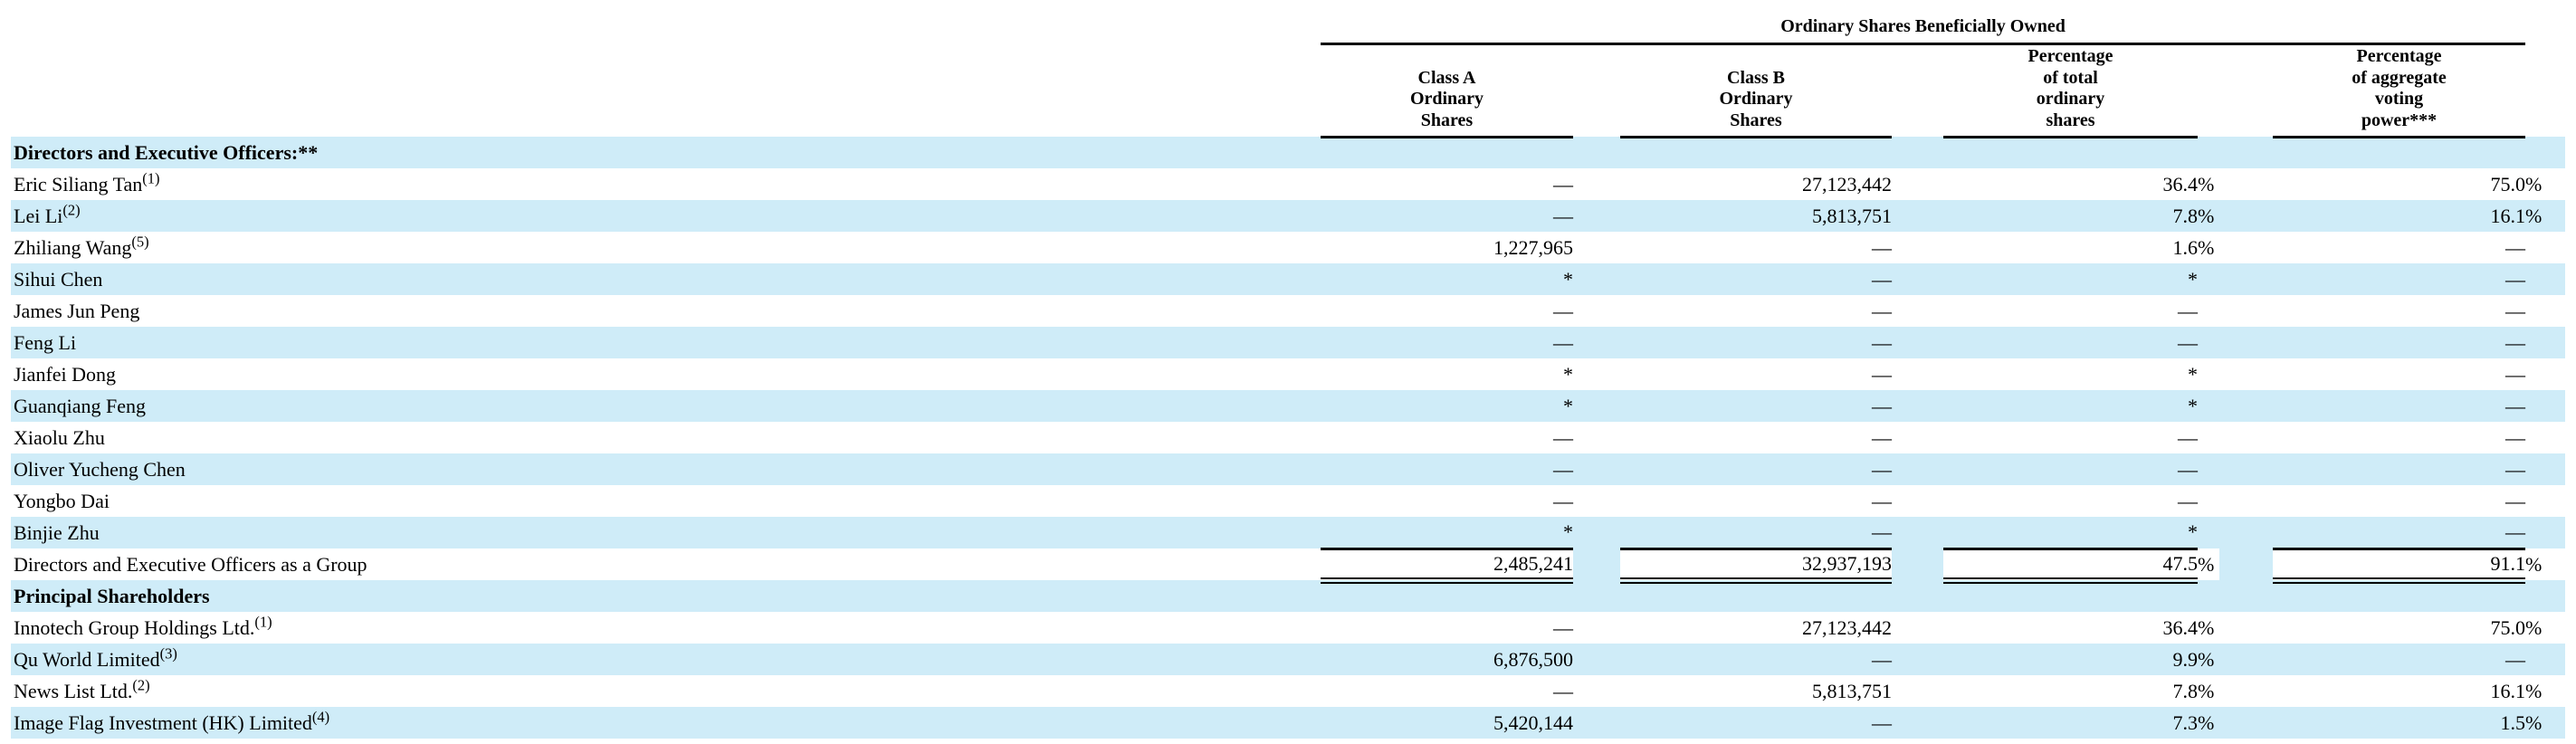 The image size is (2576, 744). What do you see at coordinates (2188, 500) in the screenshot?
I see `pct-total-shares-cell: —` at bounding box center [2188, 500].